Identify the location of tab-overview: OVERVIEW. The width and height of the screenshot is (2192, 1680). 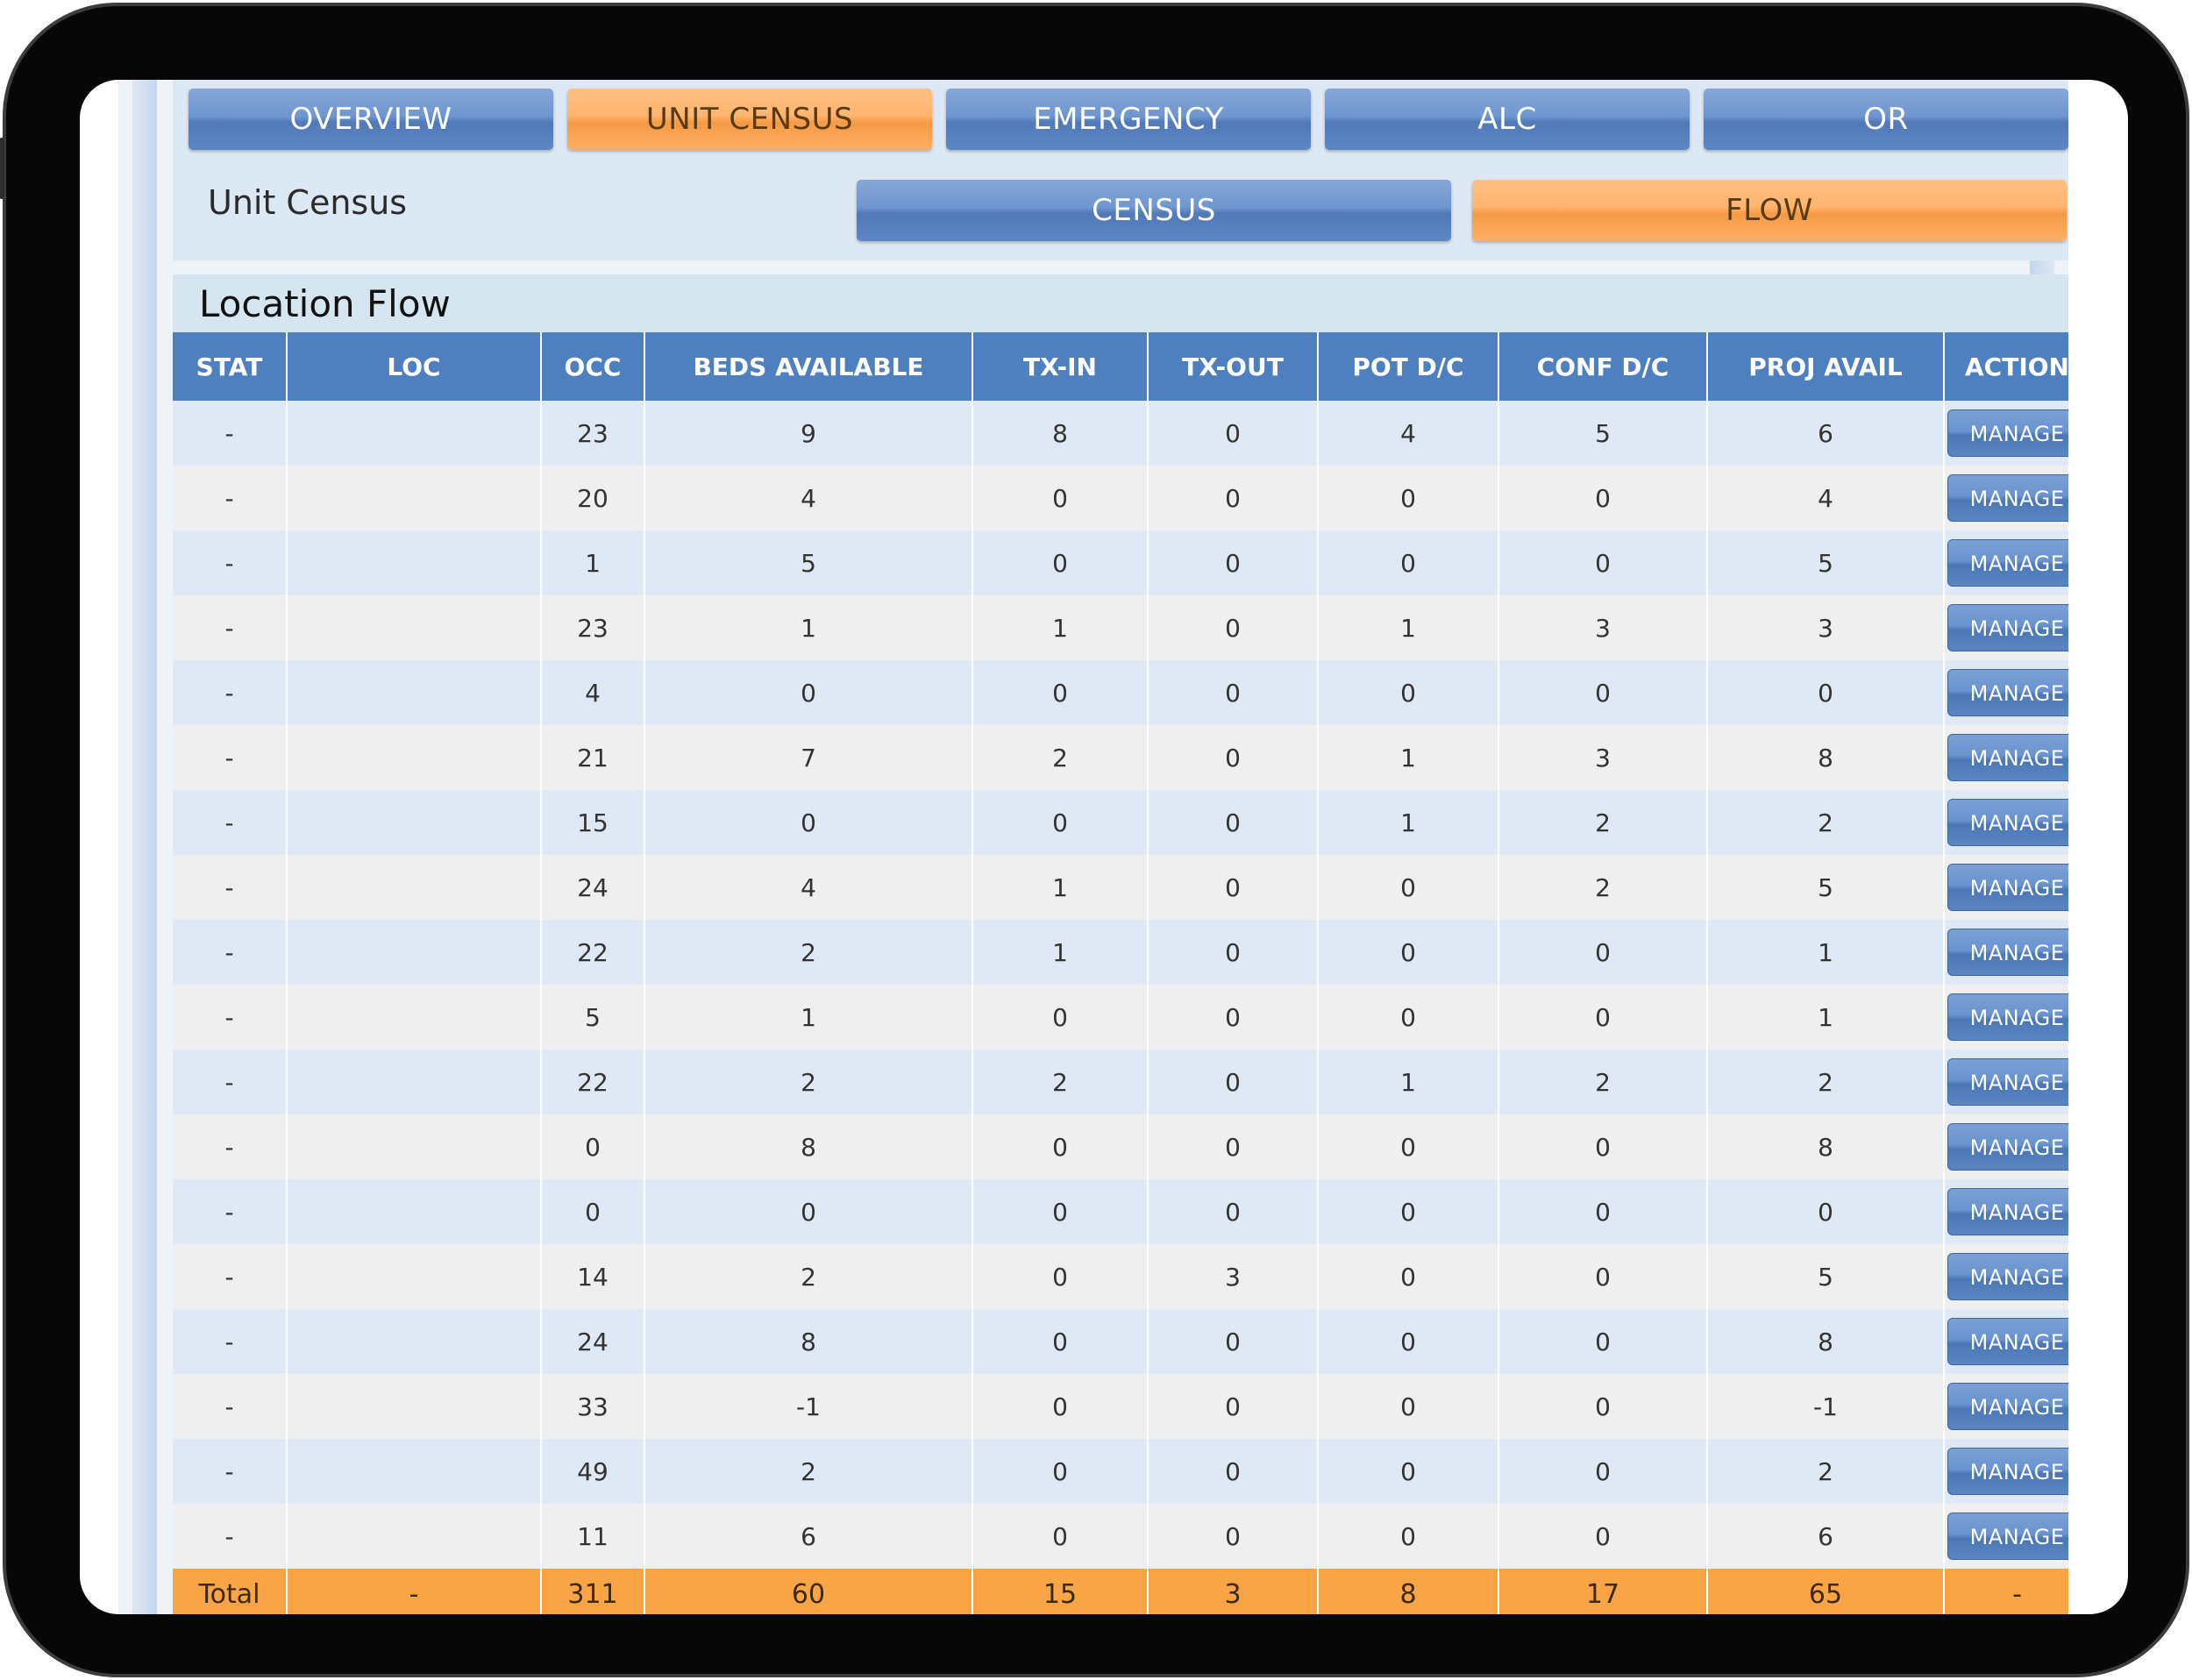
(371, 119).